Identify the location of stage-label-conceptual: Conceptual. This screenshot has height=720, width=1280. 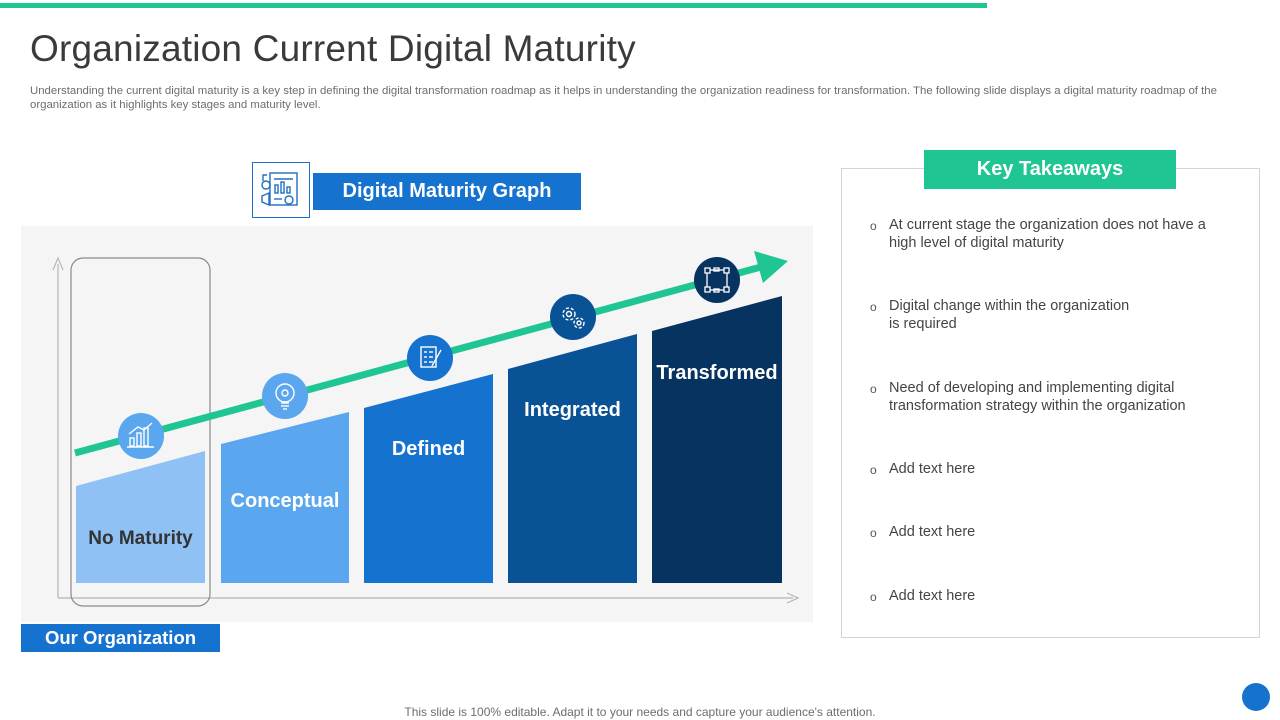
(285, 501).